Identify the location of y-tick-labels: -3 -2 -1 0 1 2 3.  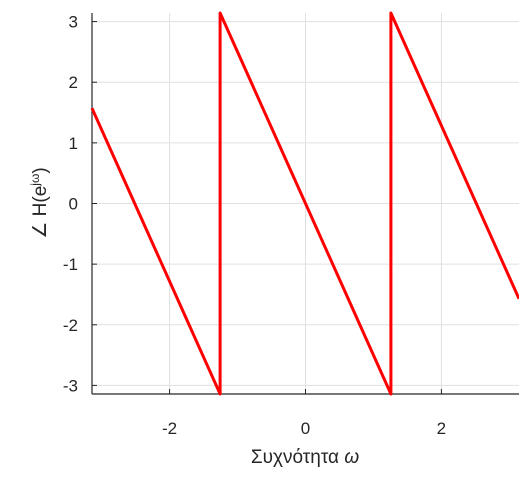
(70, 204).